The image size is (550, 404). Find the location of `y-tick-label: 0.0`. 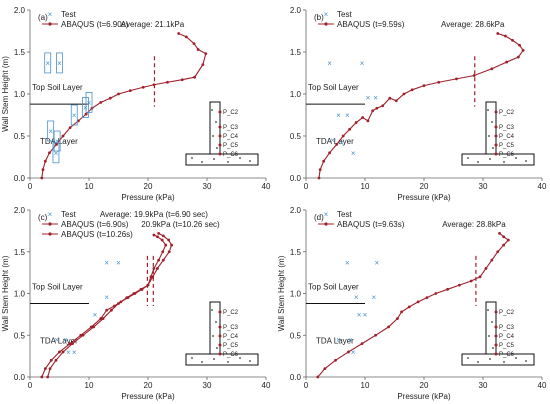

y-tick-label: 0.0 is located at coordinates (296, 377).